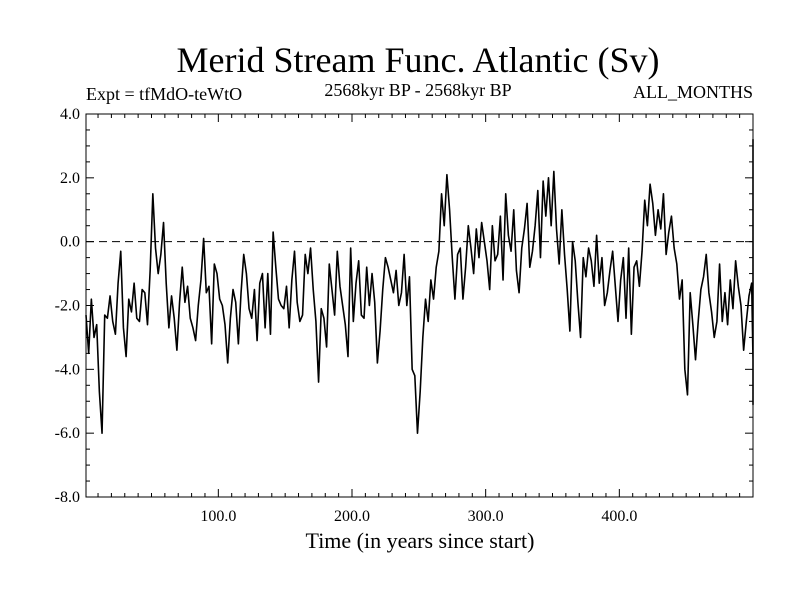  Describe the element at coordinates (693, 92) in the screenshot. I see `months-label: ALL_MONTHS` at that location.